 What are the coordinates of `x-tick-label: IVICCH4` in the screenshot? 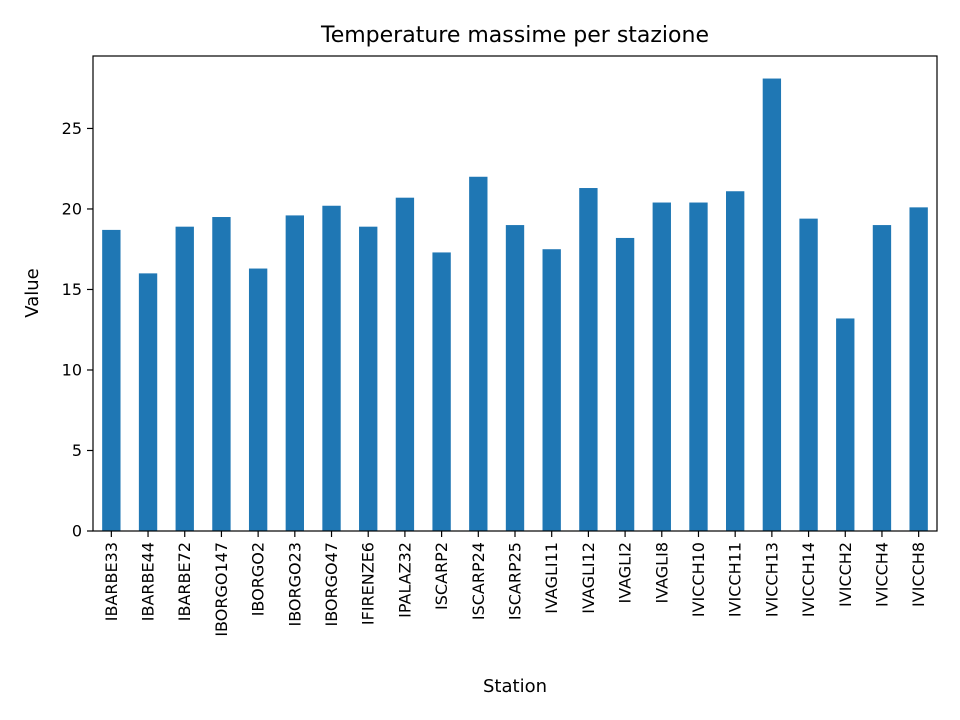 It's located at (881, 574).